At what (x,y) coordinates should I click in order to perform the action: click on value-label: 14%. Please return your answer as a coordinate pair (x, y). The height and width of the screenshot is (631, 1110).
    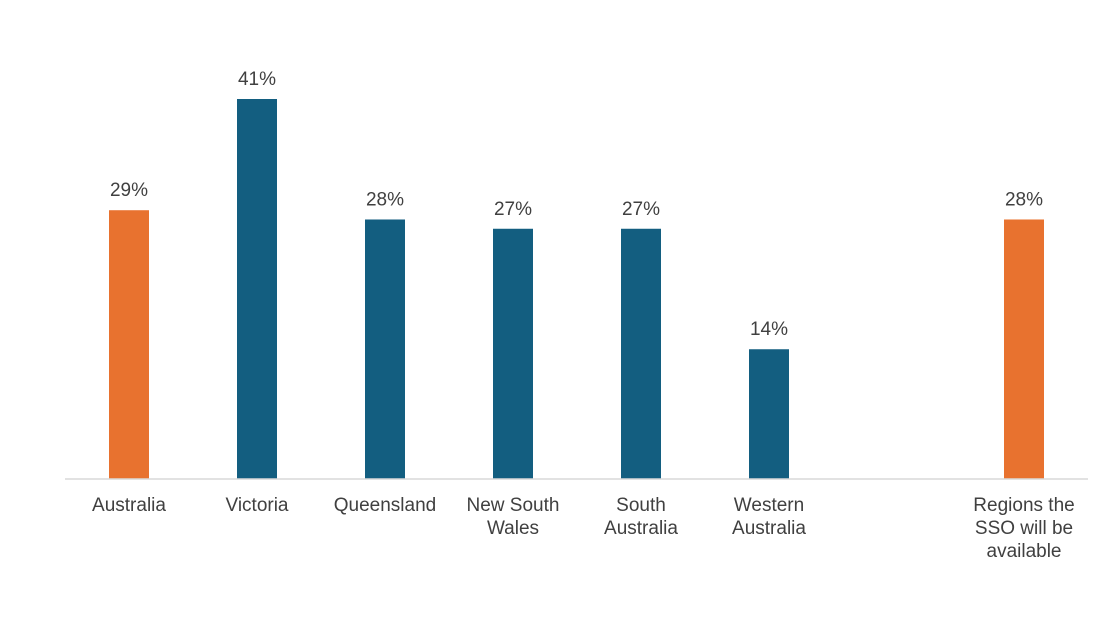
    Looking at the image, I should click on (769, 329).